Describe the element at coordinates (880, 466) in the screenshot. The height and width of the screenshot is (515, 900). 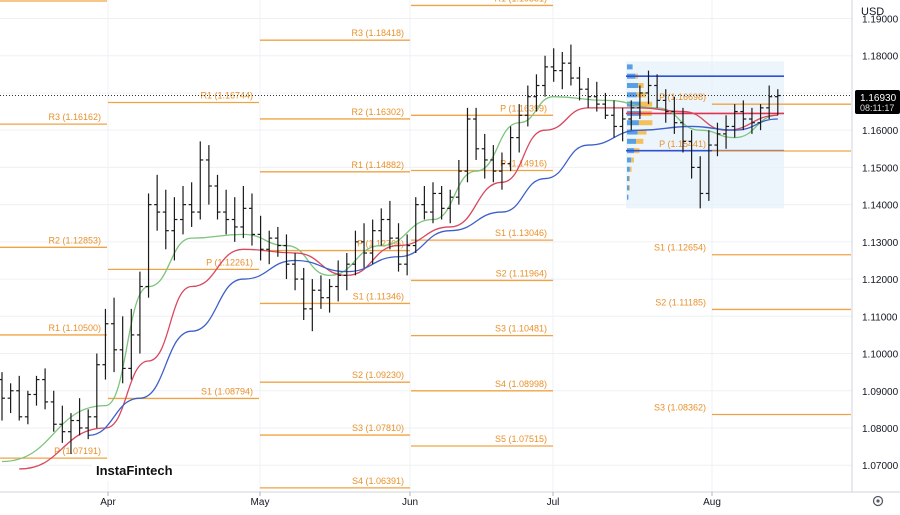
I see `y-tick-label: 1.07000` at that location.